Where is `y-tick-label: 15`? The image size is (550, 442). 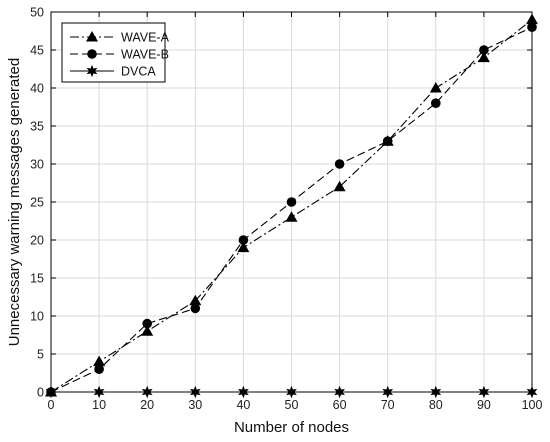 y-tick-label: 15 is located at coordinates (37, 279).